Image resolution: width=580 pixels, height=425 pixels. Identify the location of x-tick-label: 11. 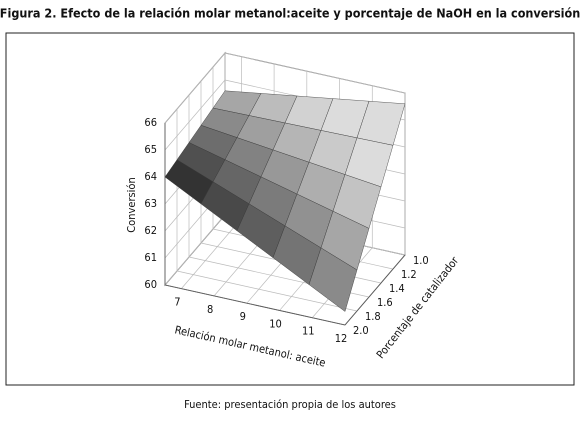
(308, 331).